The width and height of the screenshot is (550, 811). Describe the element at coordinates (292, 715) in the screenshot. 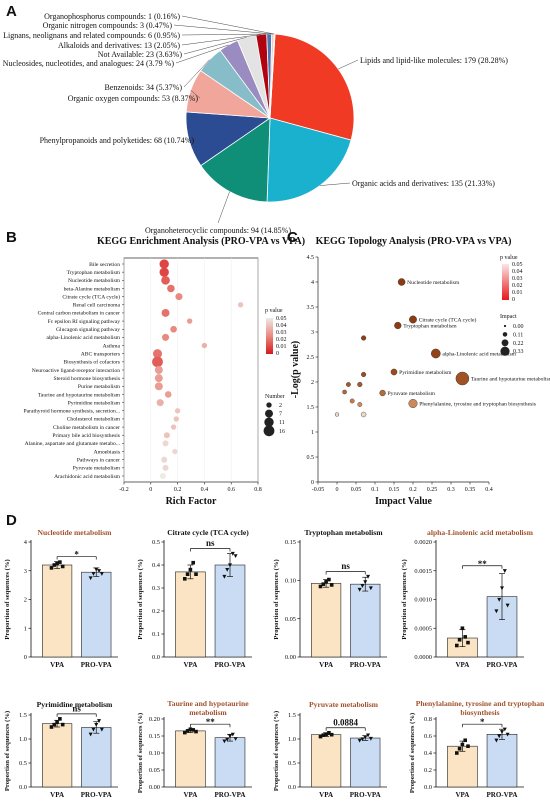

I see `y-tick-label: 1.5` at that location.